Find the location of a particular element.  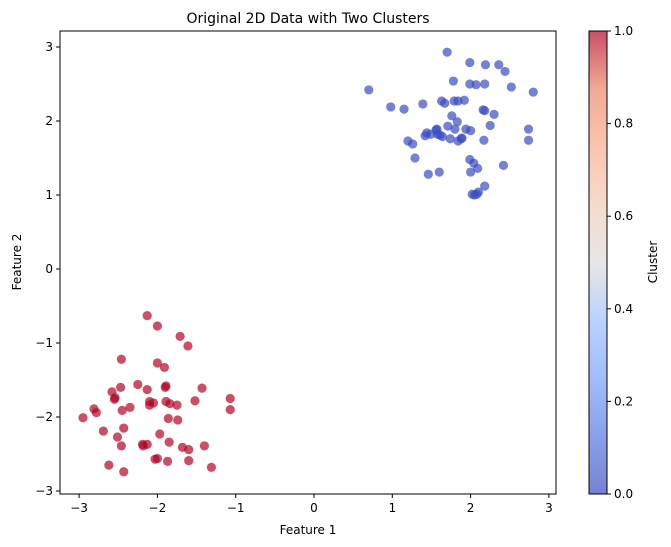

x-tick-label: −1 is located at coordinates (236, 508).